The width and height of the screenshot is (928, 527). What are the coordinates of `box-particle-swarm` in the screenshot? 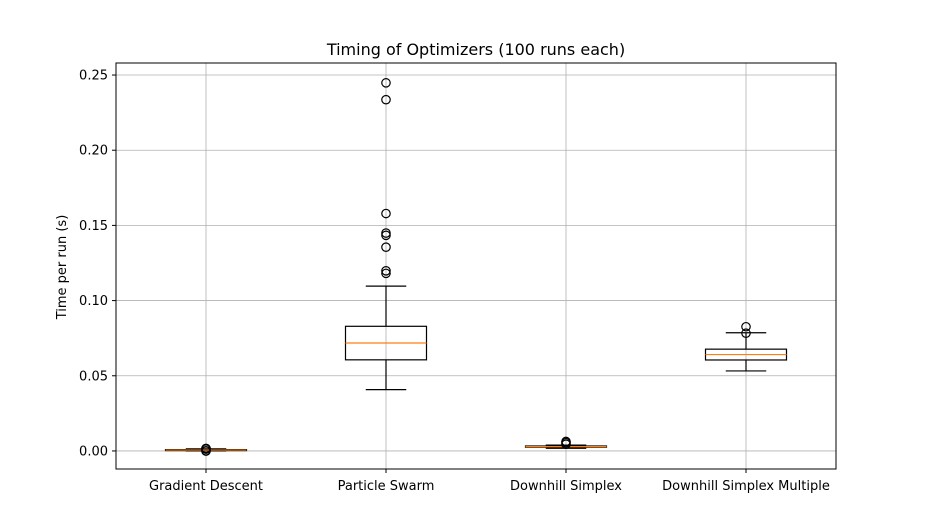 It's located at (386, 234).